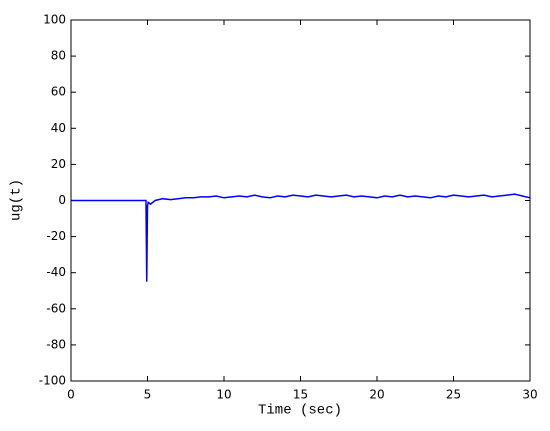 The height and width of the screenshot is (431, 550). Describe the element at coordinates (62, 200) in the screenshot. I see `y-tick-label: 0` at that location.